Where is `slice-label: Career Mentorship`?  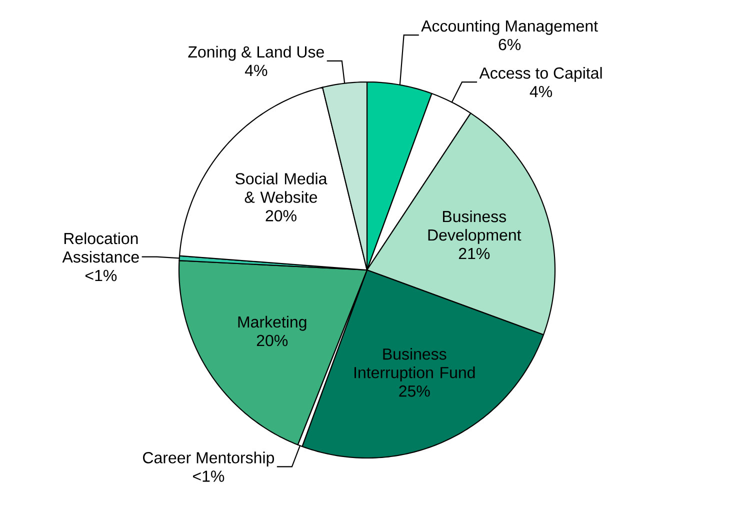 slice-label: Career Mentorship is located at coordinates (208, 459).